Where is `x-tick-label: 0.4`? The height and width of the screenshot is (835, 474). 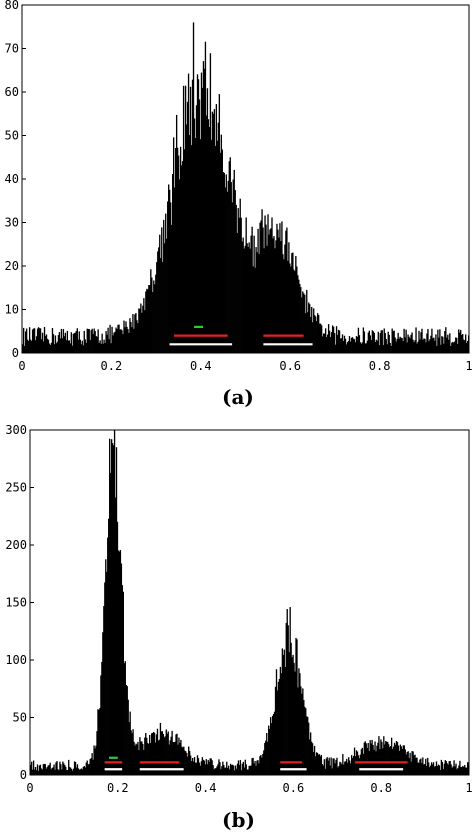 x-tick-label: 0.4 is located at coordinates (206, 788).